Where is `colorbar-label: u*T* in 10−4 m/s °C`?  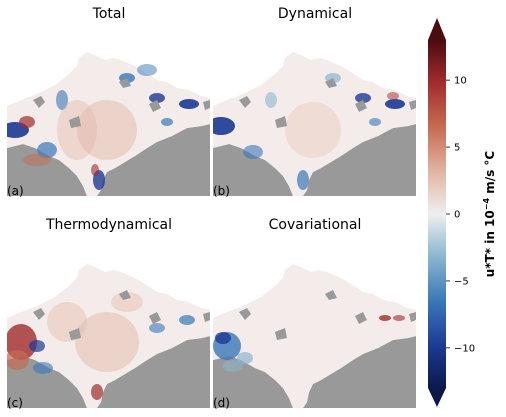
colorbar-label: u*T* in 10−4 m/s °C is located at coordinates (489, 214).